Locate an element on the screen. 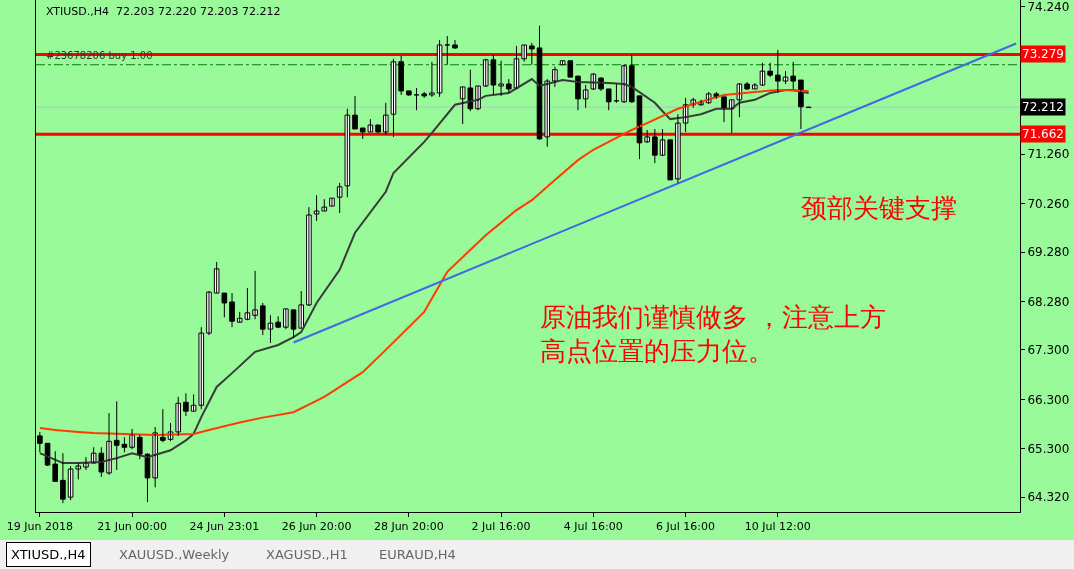 Image resolution: width=1074 pixels, height=569 pixels. text: XTIUSD.,H4 is located at coordinates (48, 554).